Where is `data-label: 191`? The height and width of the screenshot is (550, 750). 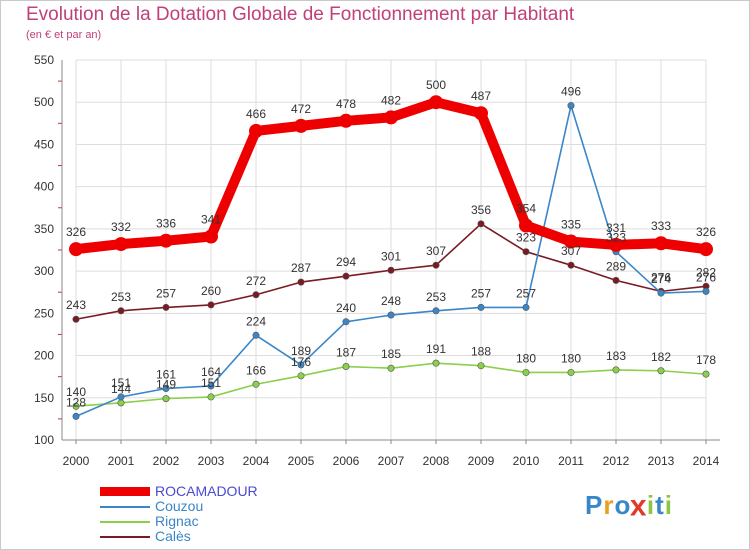
data-label: 191 is located at coordinates (436, 349).